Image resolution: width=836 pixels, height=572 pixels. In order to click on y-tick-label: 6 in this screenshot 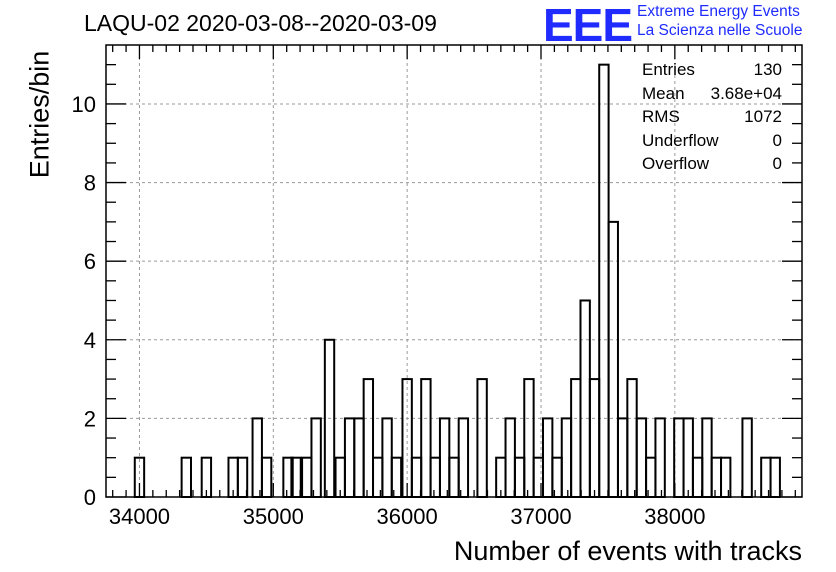, I will do `click(90, 261)`.